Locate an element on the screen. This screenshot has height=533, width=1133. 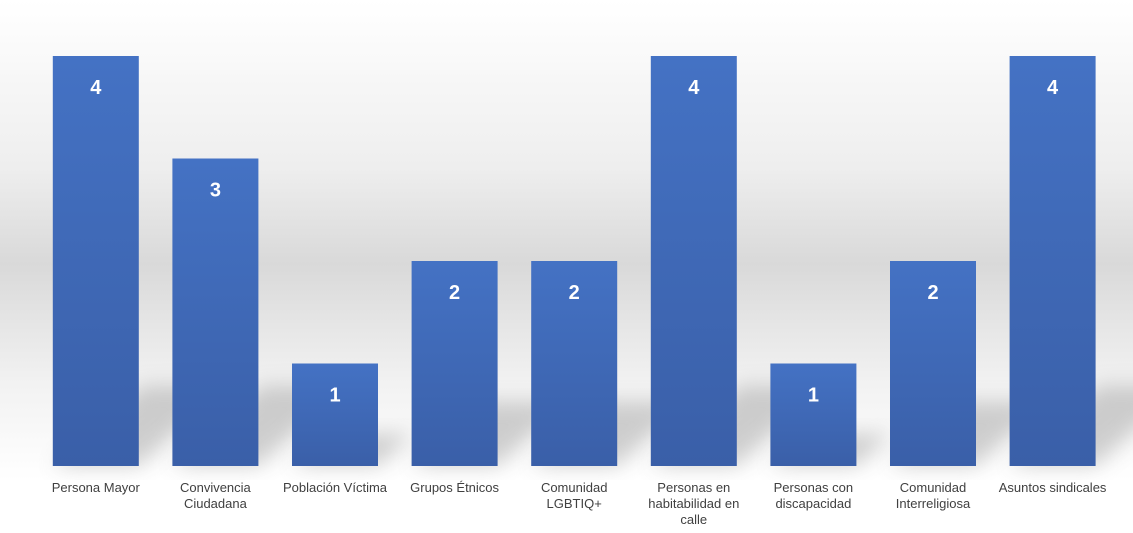
category-label: Persona Mayor is located at coordinates (95, 487).